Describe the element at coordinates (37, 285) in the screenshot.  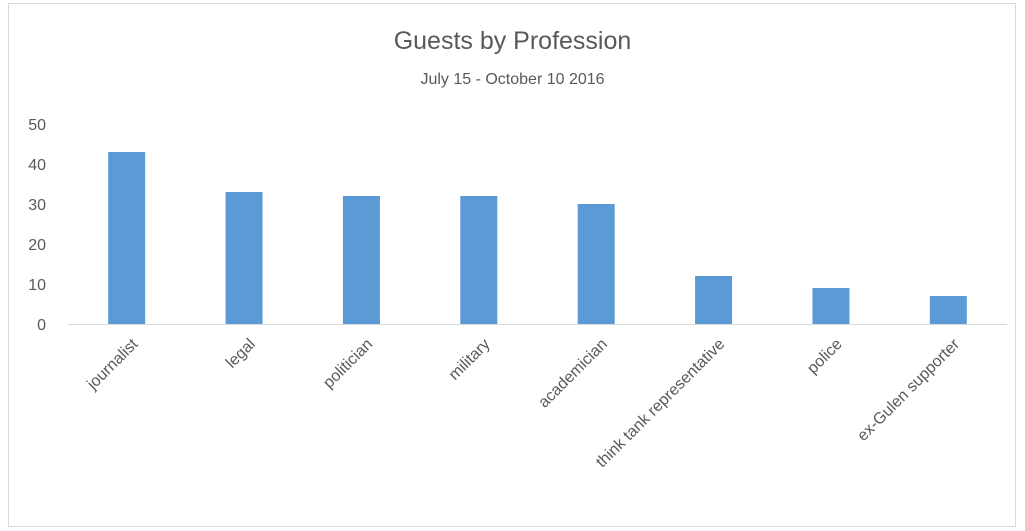
I see `y-tick-label: 10` at that location.